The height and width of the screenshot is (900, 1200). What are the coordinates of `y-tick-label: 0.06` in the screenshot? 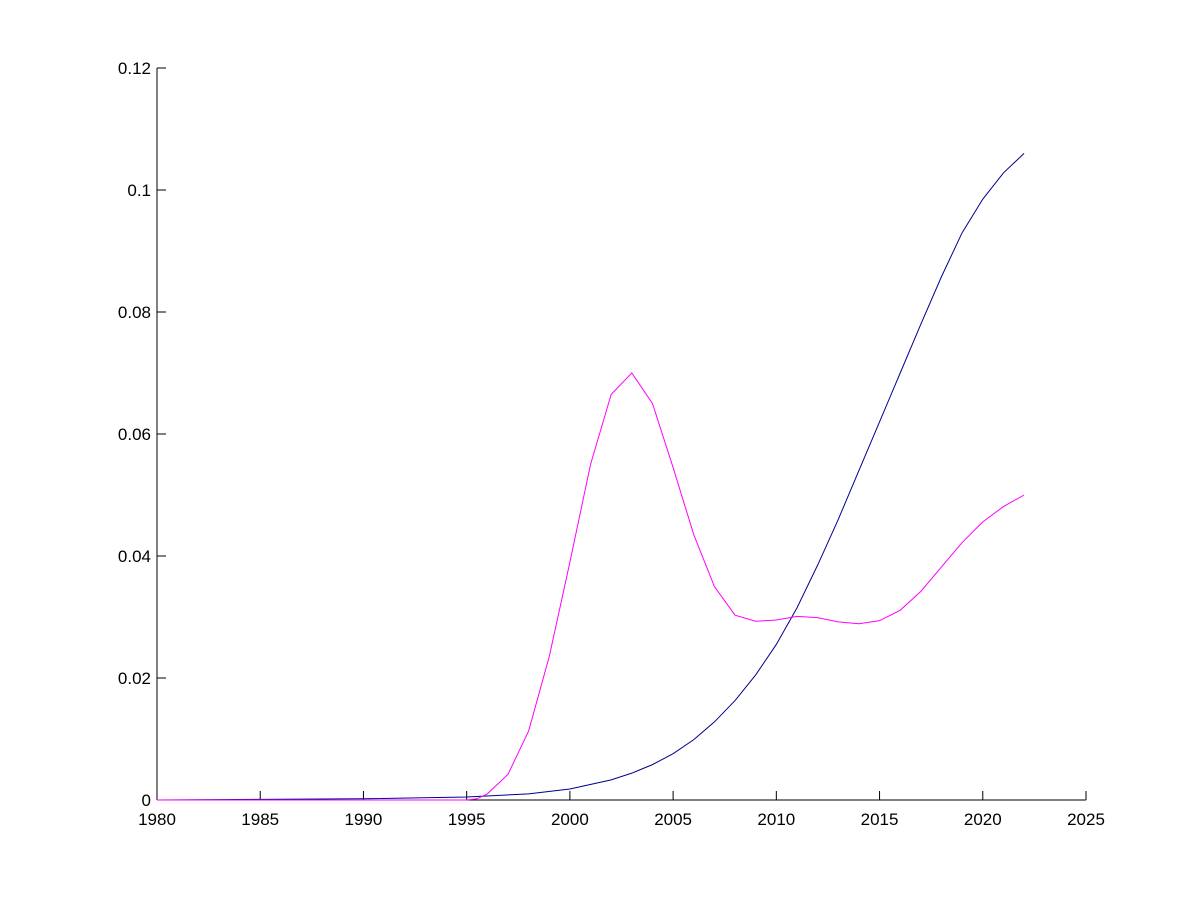 It's located at (134, 434).